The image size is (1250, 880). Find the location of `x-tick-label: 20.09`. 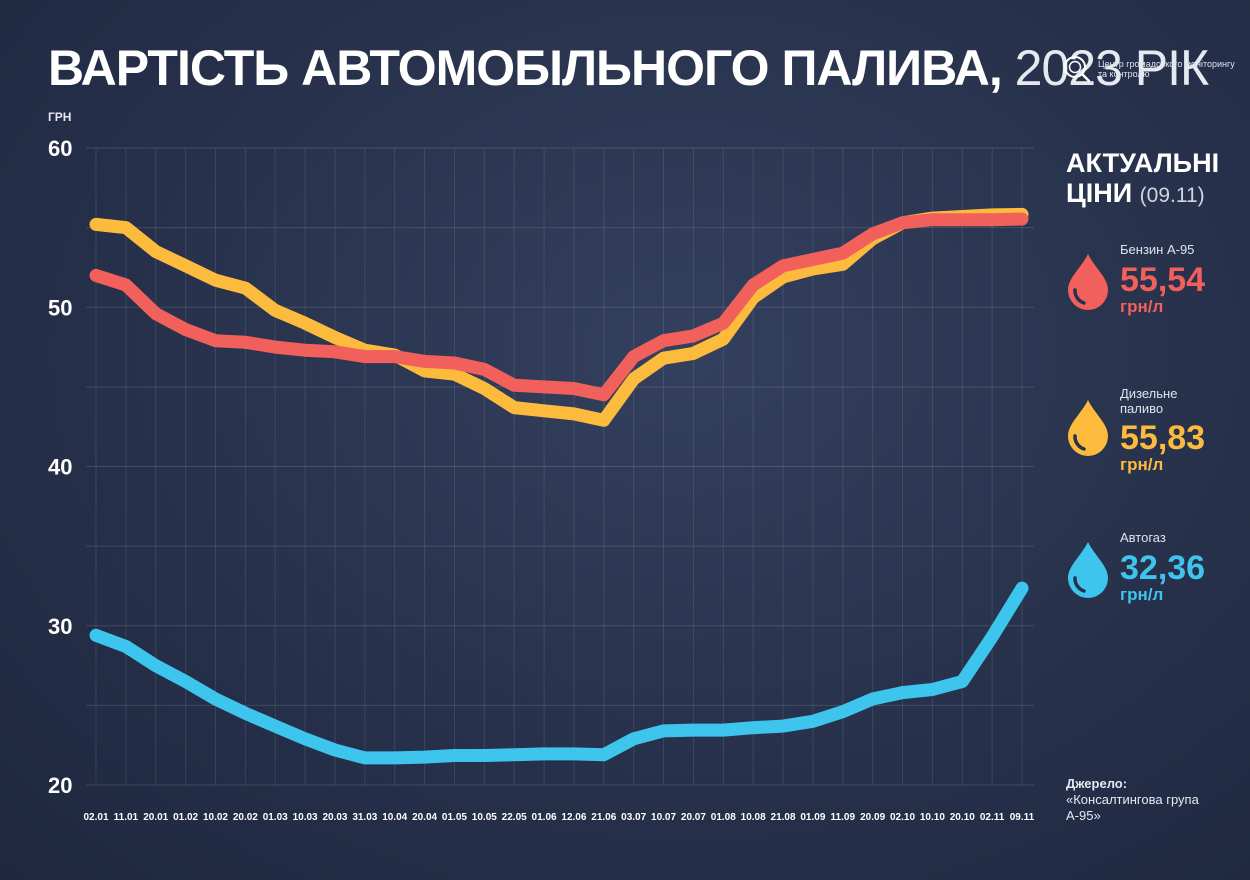

x-tick-label: 20.09 is located at coordinates (872, 817).